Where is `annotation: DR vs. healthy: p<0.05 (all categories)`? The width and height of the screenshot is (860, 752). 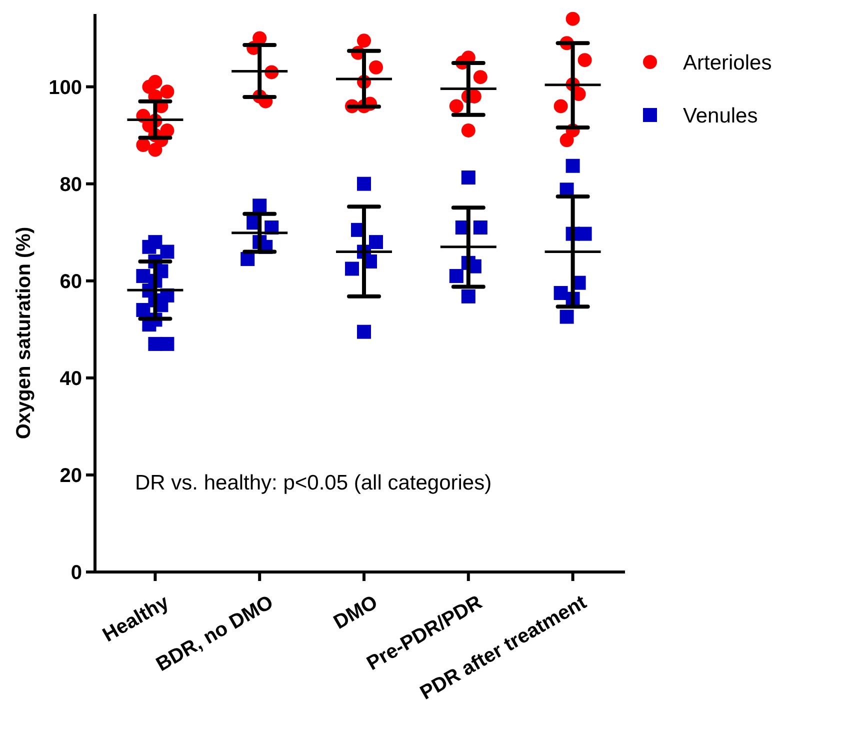 annotation: DR vs. healthy: p<0.05 (all categories) is located at coordinates (313, 483).